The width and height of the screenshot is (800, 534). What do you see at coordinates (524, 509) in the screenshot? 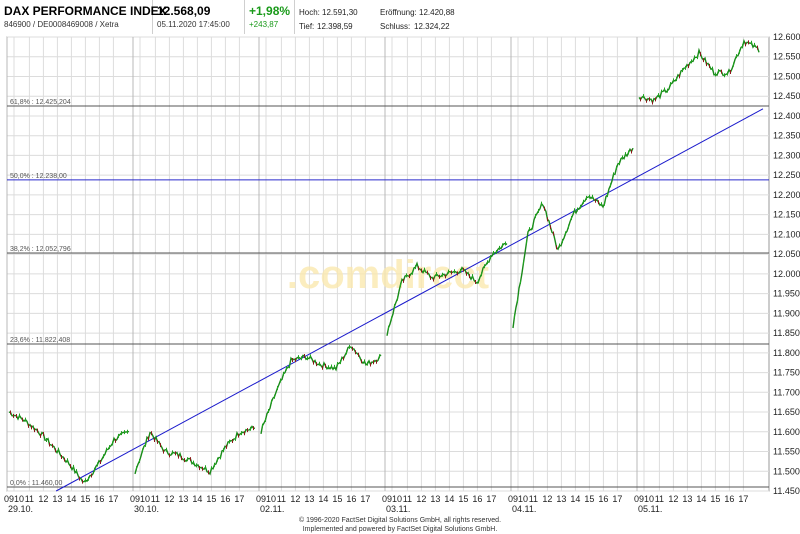
I see `x-date-label: 04.11.` at bounding box center [524, 509].